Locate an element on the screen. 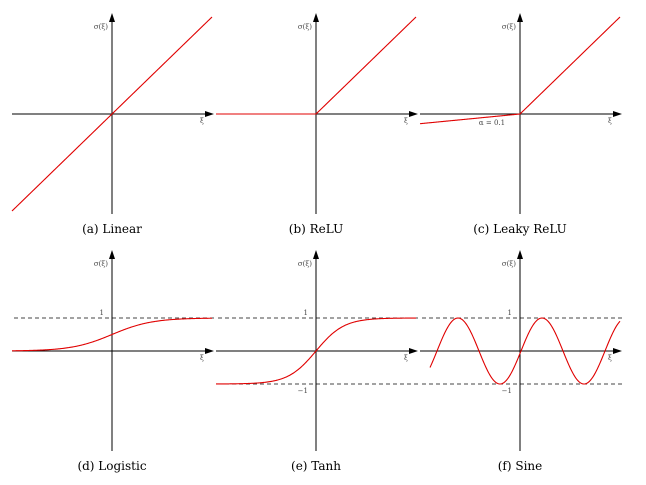 This screenshot has width=646, height=485. curve-linear is located at coordinates (112, 114).